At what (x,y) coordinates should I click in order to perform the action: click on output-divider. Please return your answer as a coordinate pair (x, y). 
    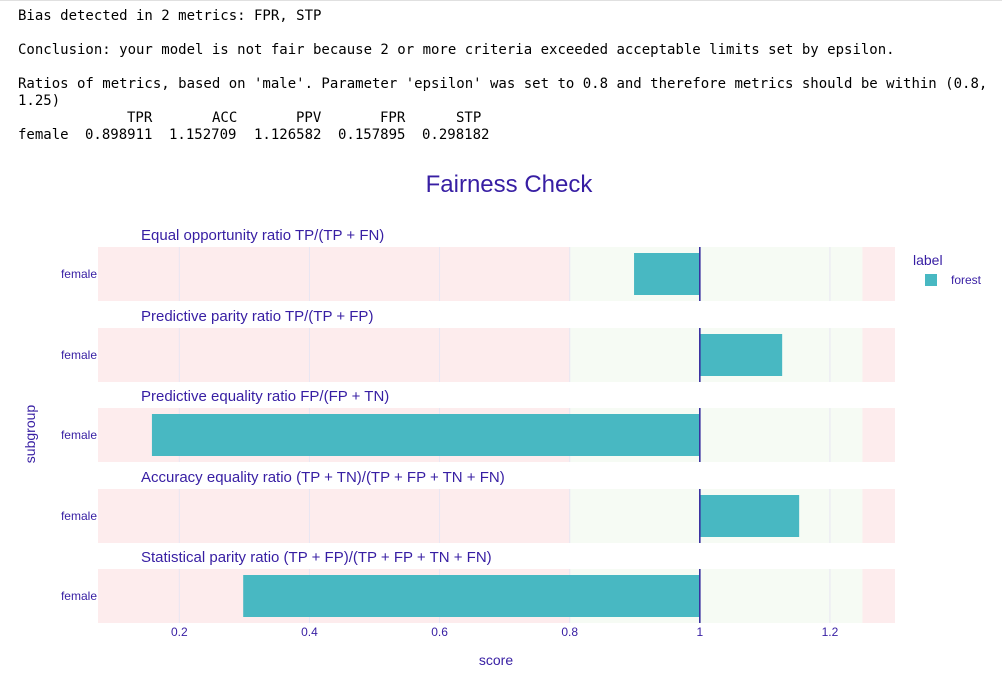
    Looking at the image, I should click on (501, 0).